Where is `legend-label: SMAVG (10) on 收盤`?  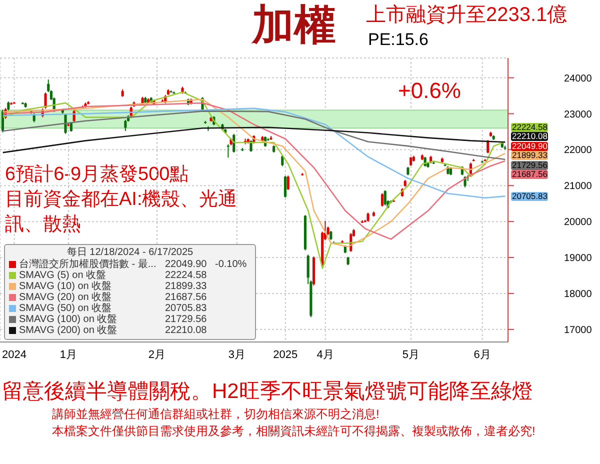
legend-label: SMAVG (10) on 收盤 is located at coordinates (65, 286).